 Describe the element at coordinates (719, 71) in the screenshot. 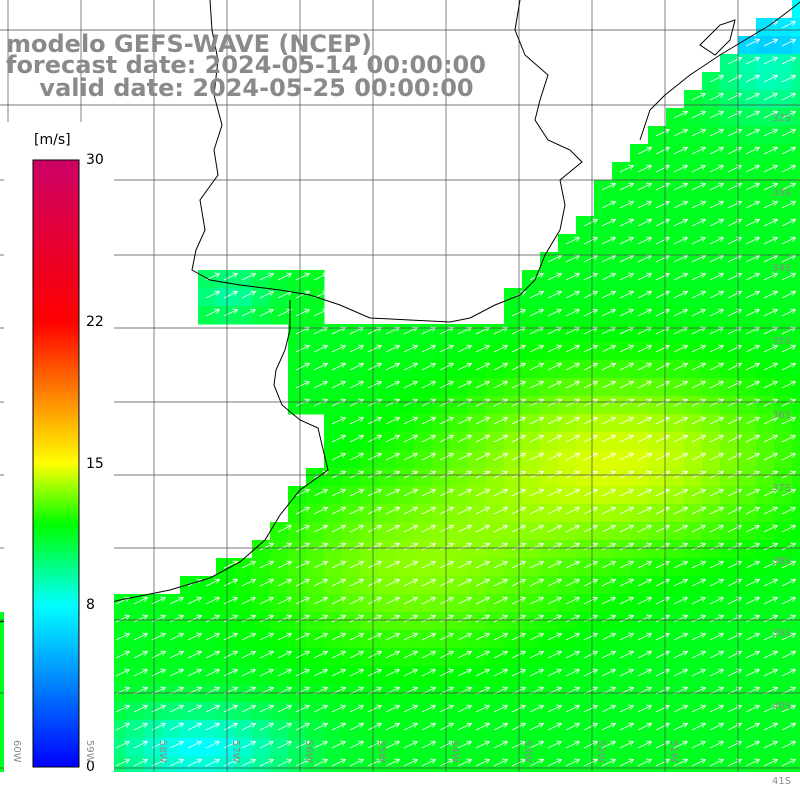

I see `coastline-north` at that location.